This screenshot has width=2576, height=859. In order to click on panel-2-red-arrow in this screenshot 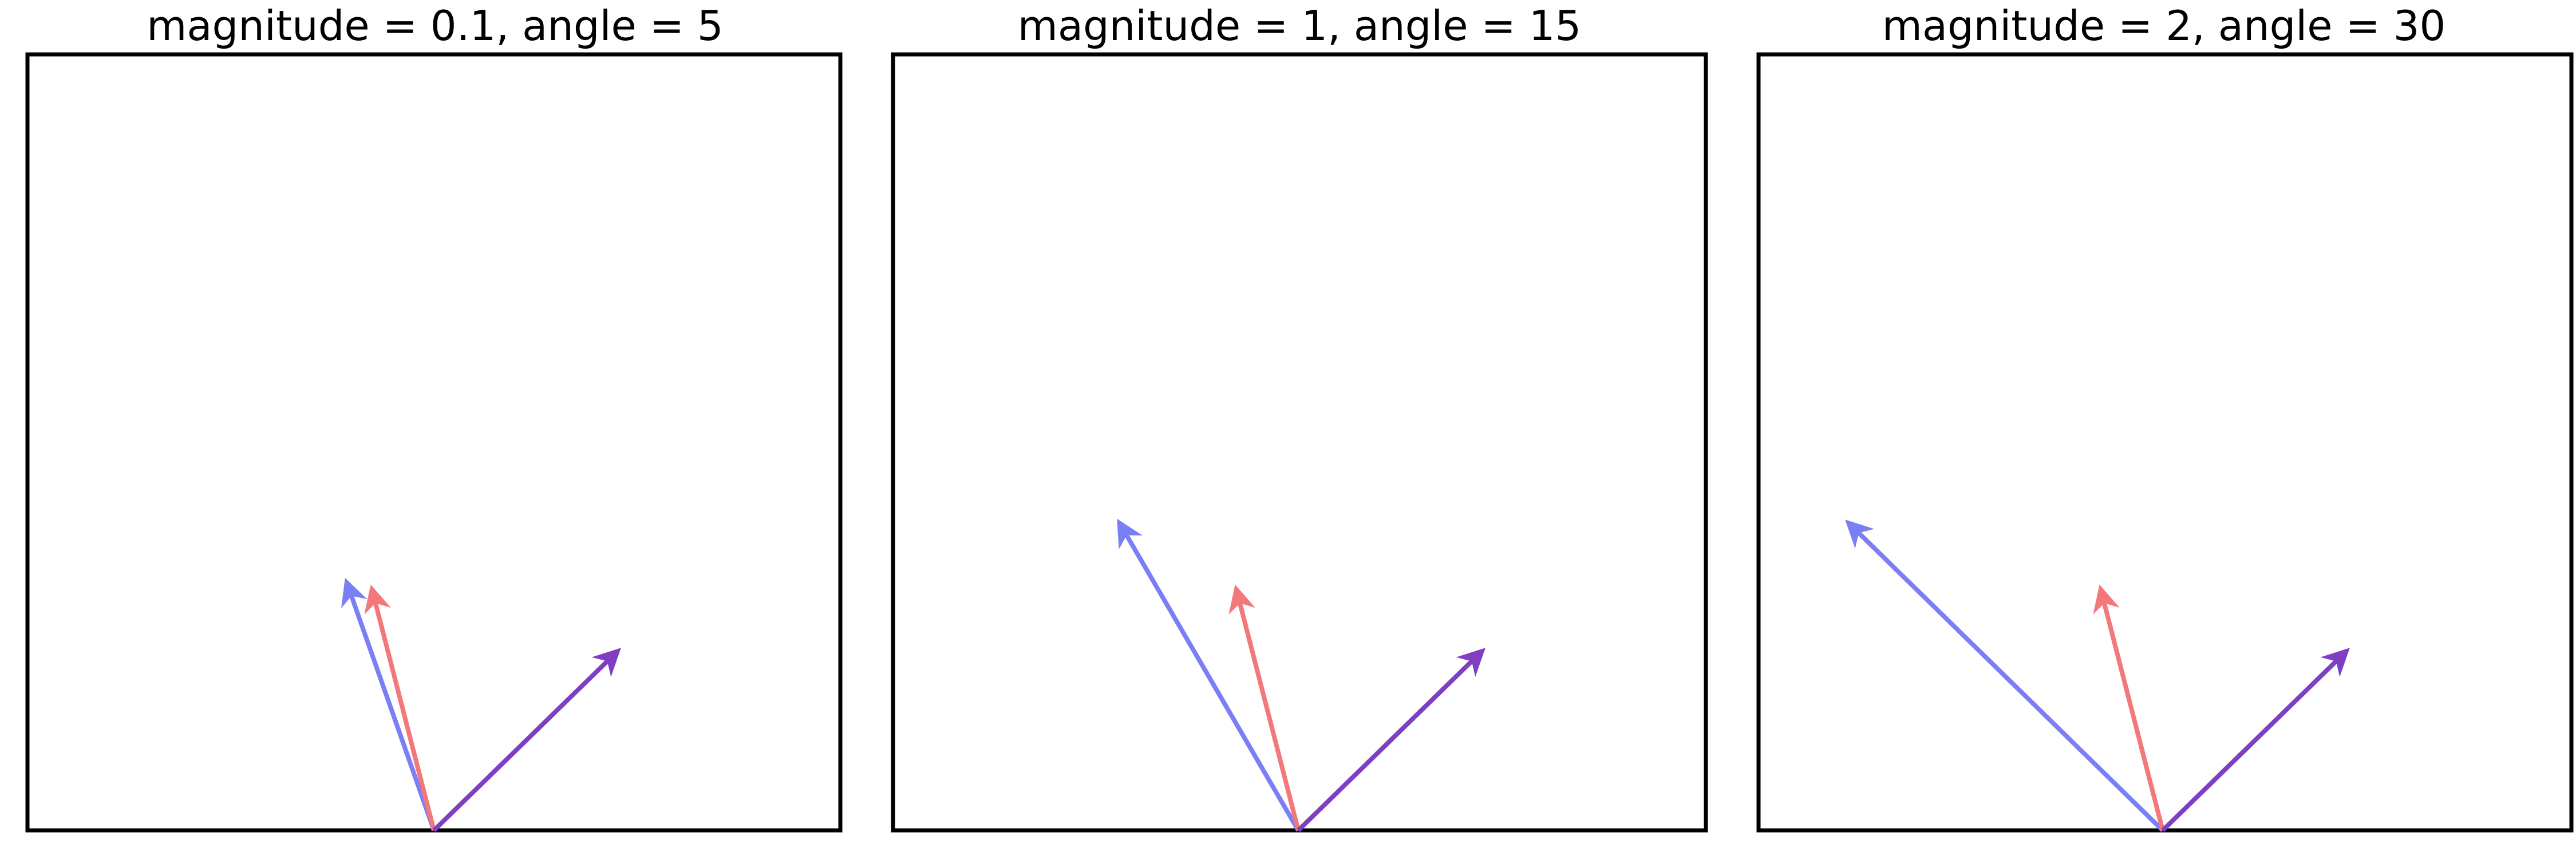, I will do `click(1264, 707)`.